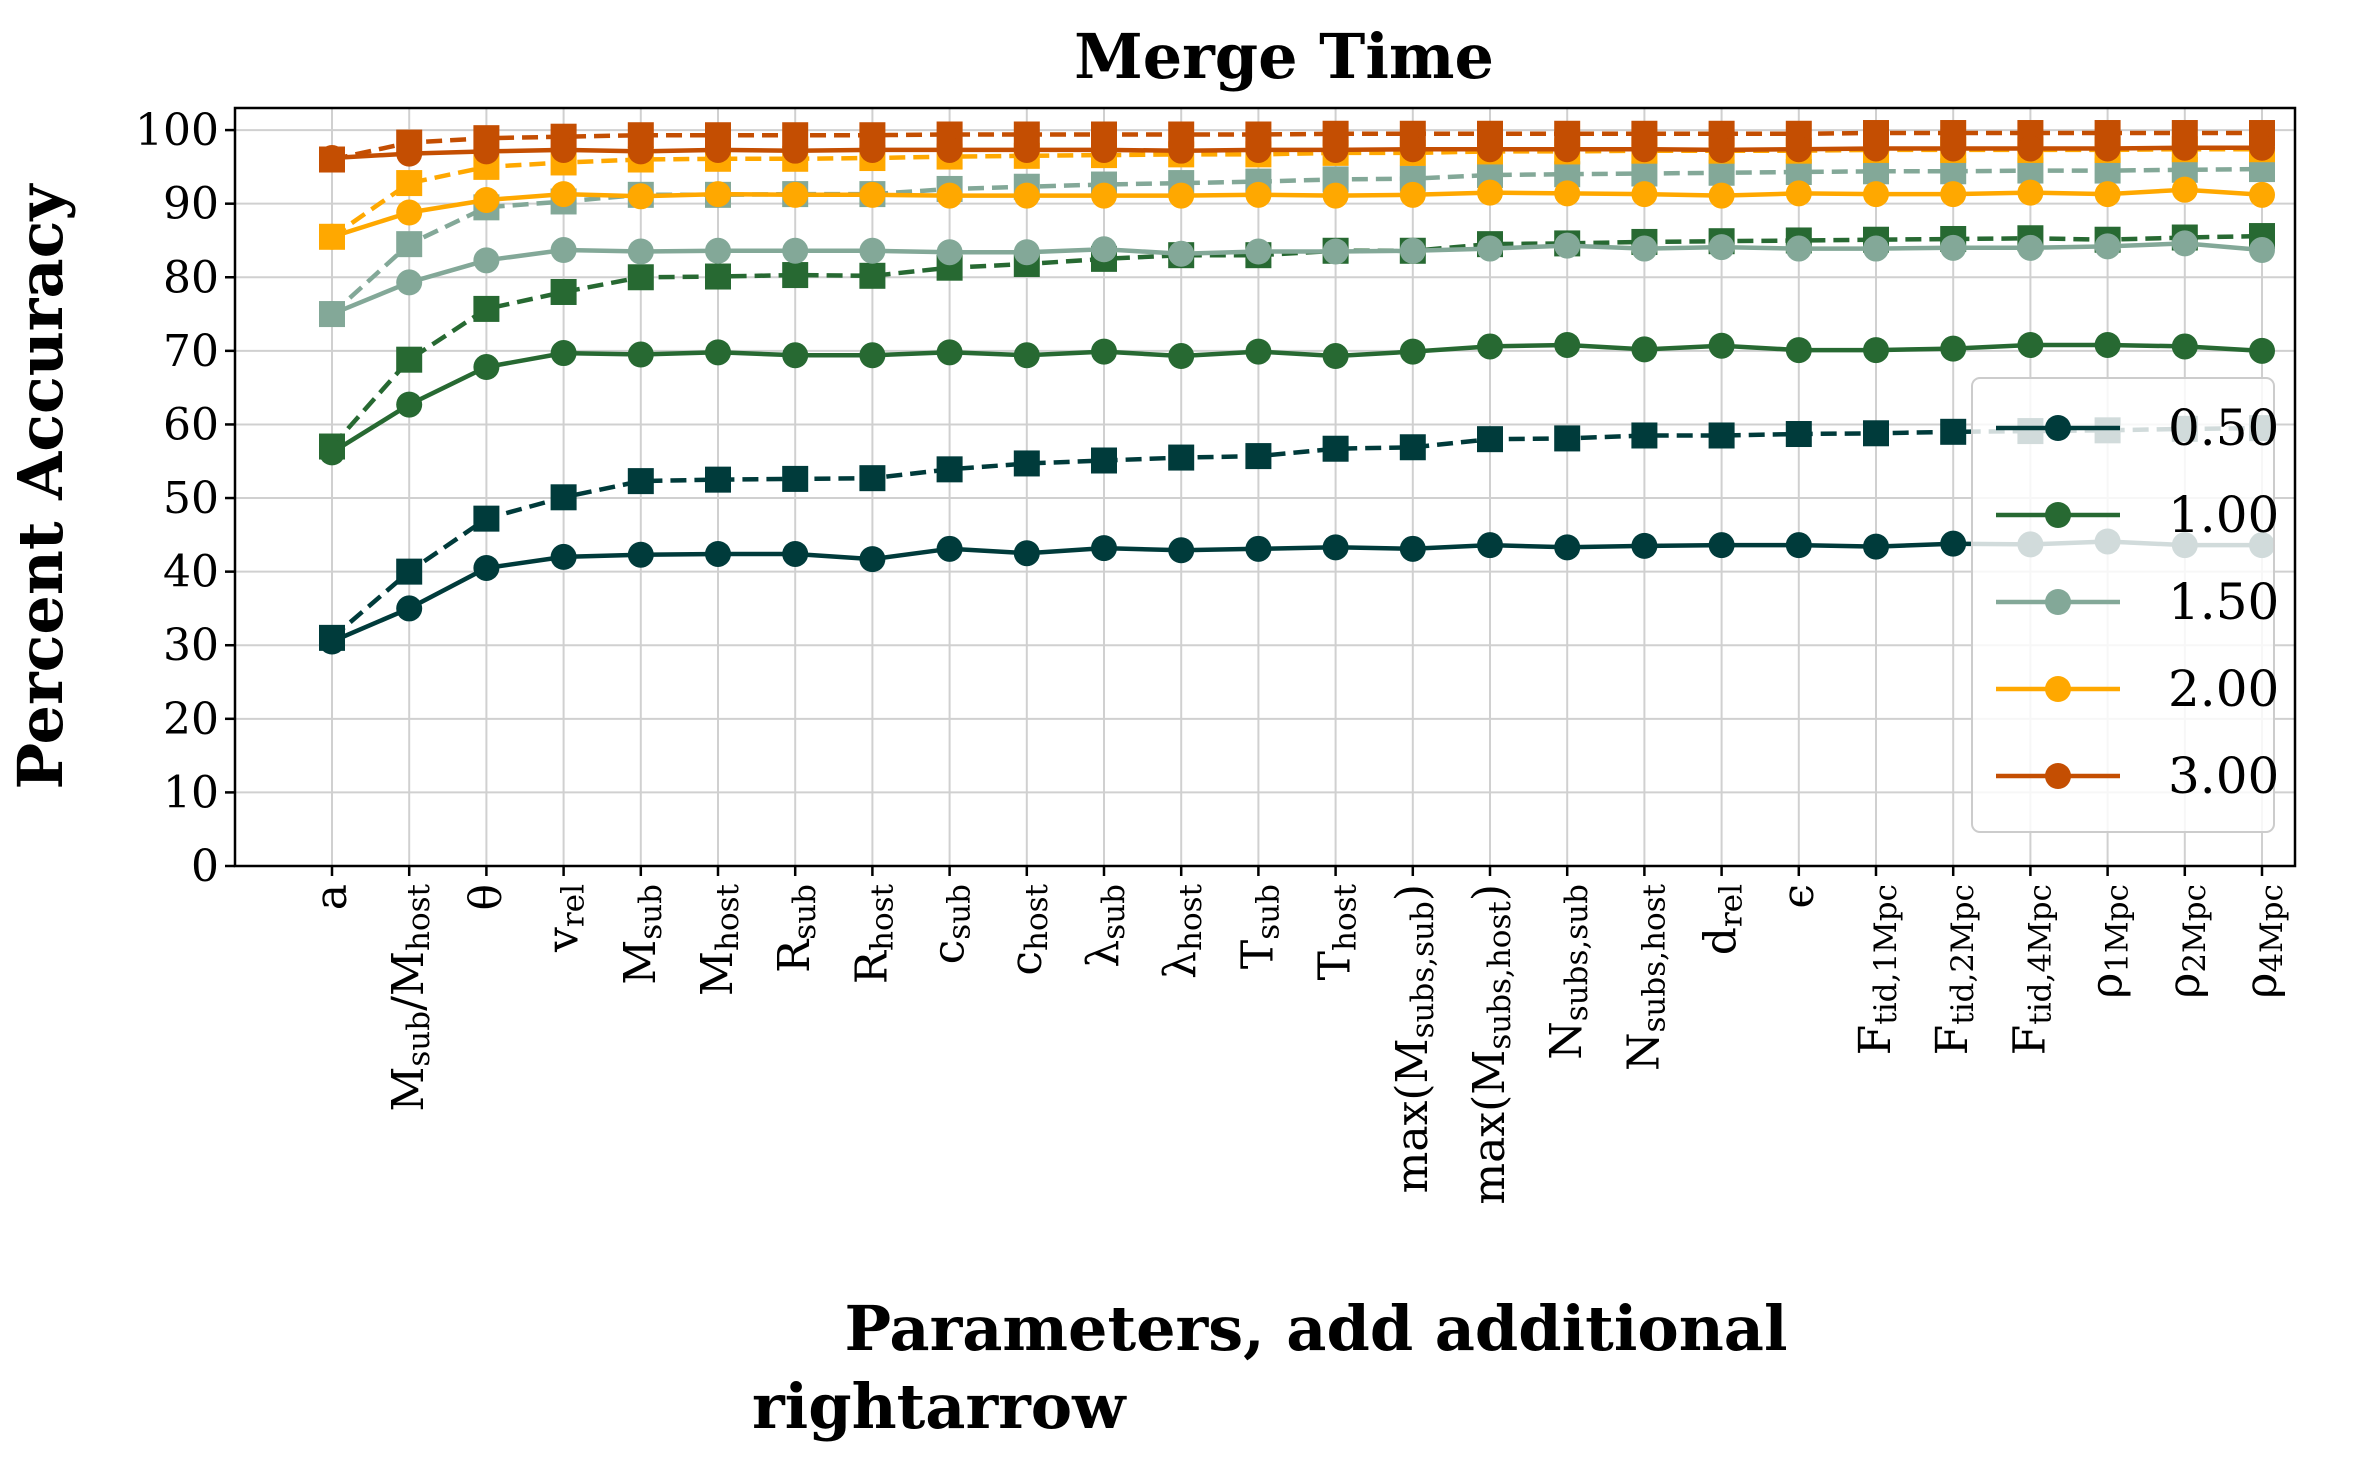  What do you see at coordinates (191, 277) in the screenshot?
I see `y-tick-label: 80` at bounding box center [191, 277].